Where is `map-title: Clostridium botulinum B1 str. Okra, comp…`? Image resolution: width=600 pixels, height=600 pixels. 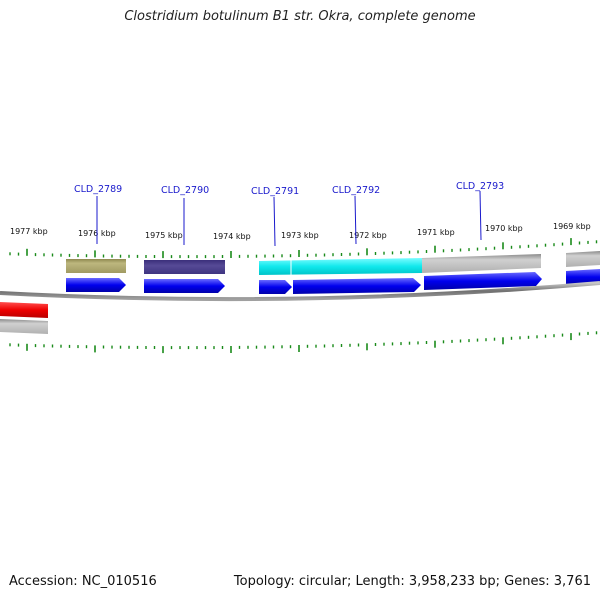
map-title: Clostridium botulinum B1 str. Okra, comp… is located at coordinates (300, 16).